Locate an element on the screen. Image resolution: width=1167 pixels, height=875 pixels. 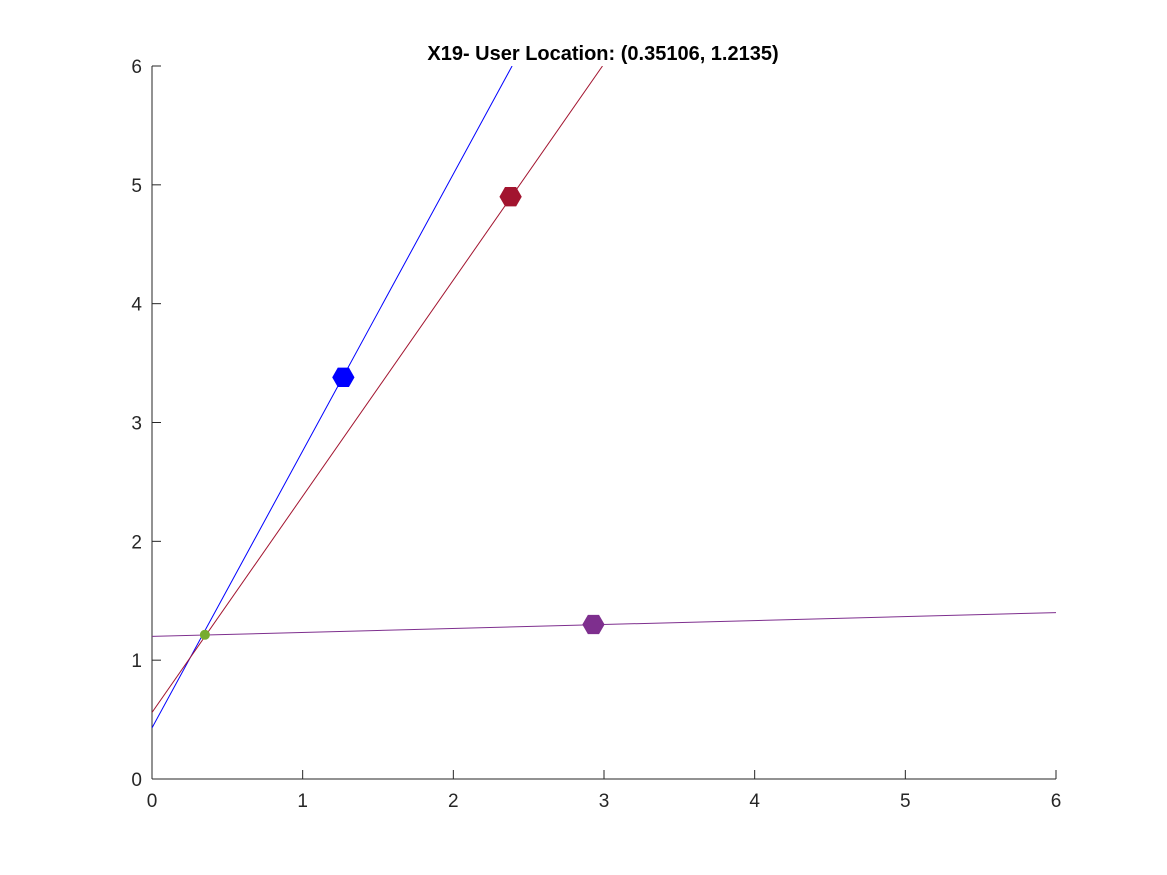
y-tick-label: 0 is located at coordinates (136, 780).